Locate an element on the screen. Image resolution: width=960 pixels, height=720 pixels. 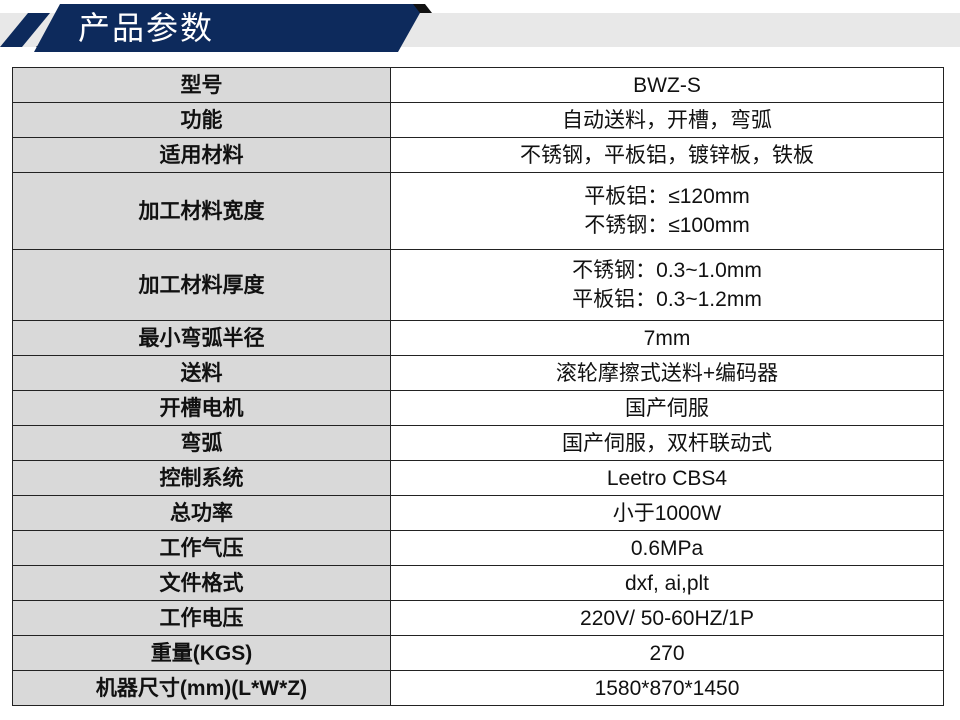
spec-label: 加工材料宽度 is located at coordinates (201, 211).